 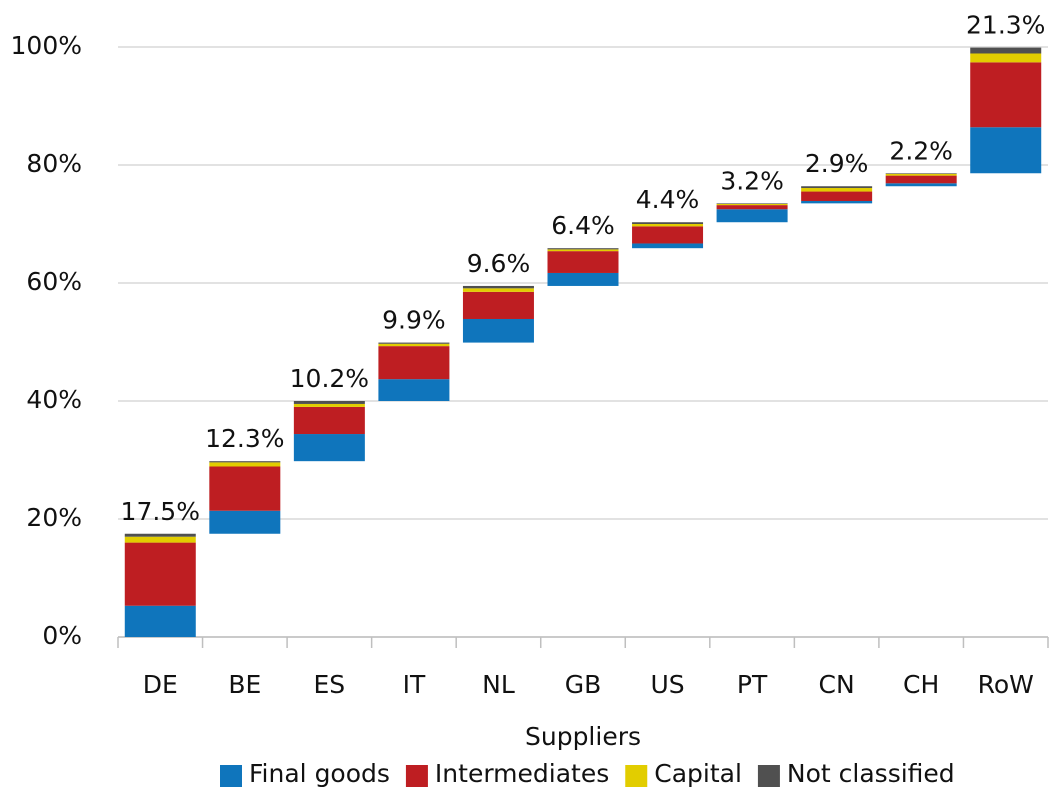 What do you see at coordinates (921, 150) in the screenshot?
I see `total-label: 2.2%` at bounding box center [921, 150].